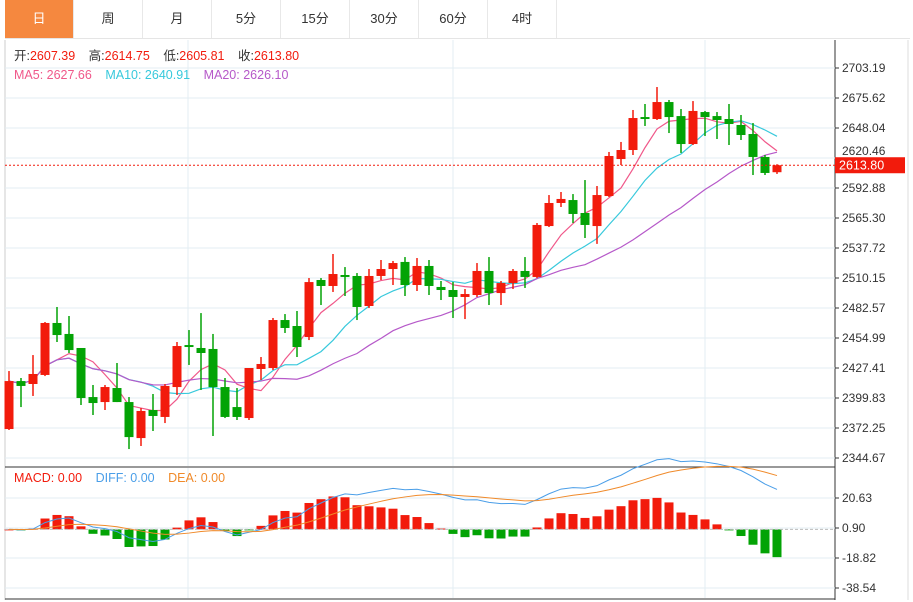 The image size is (913, 602). What do you see at coordinates (48, 478) in the screenshot?
I see `macd-legend: MACD: 0.00` at bounding box center [48, 478].